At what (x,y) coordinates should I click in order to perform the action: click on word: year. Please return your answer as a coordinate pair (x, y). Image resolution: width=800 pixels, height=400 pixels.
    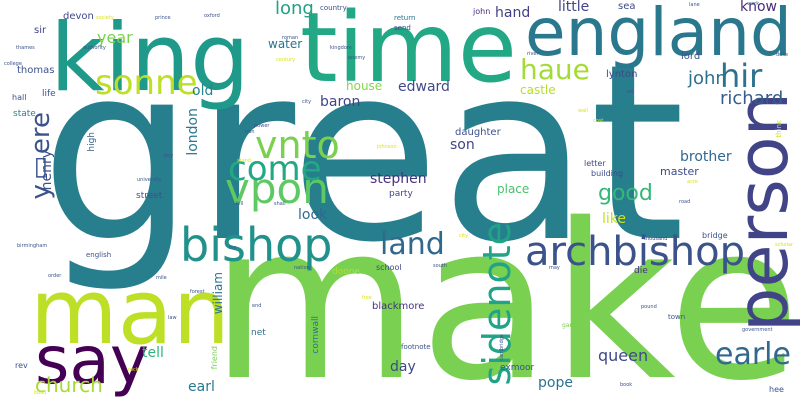
    Looking at the image, I should click on (115, 37).